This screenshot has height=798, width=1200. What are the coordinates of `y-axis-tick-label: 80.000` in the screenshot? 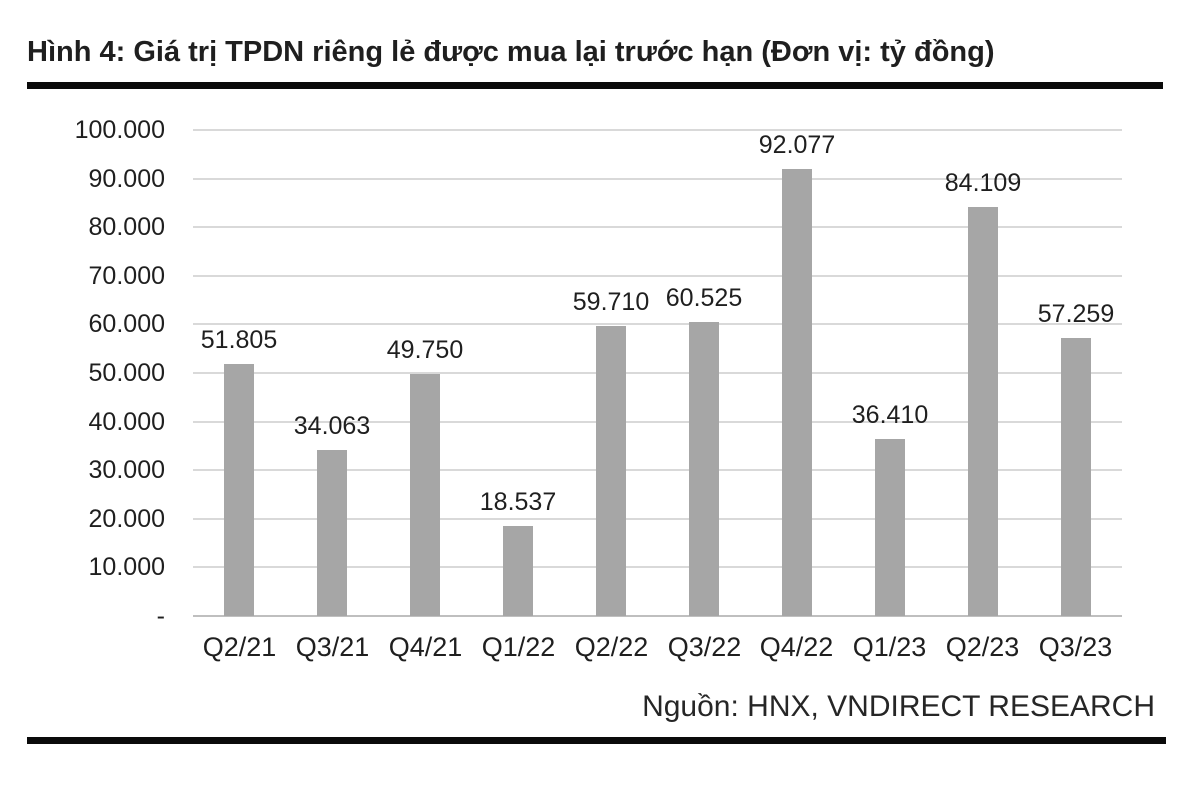 It's located at (126, 227).